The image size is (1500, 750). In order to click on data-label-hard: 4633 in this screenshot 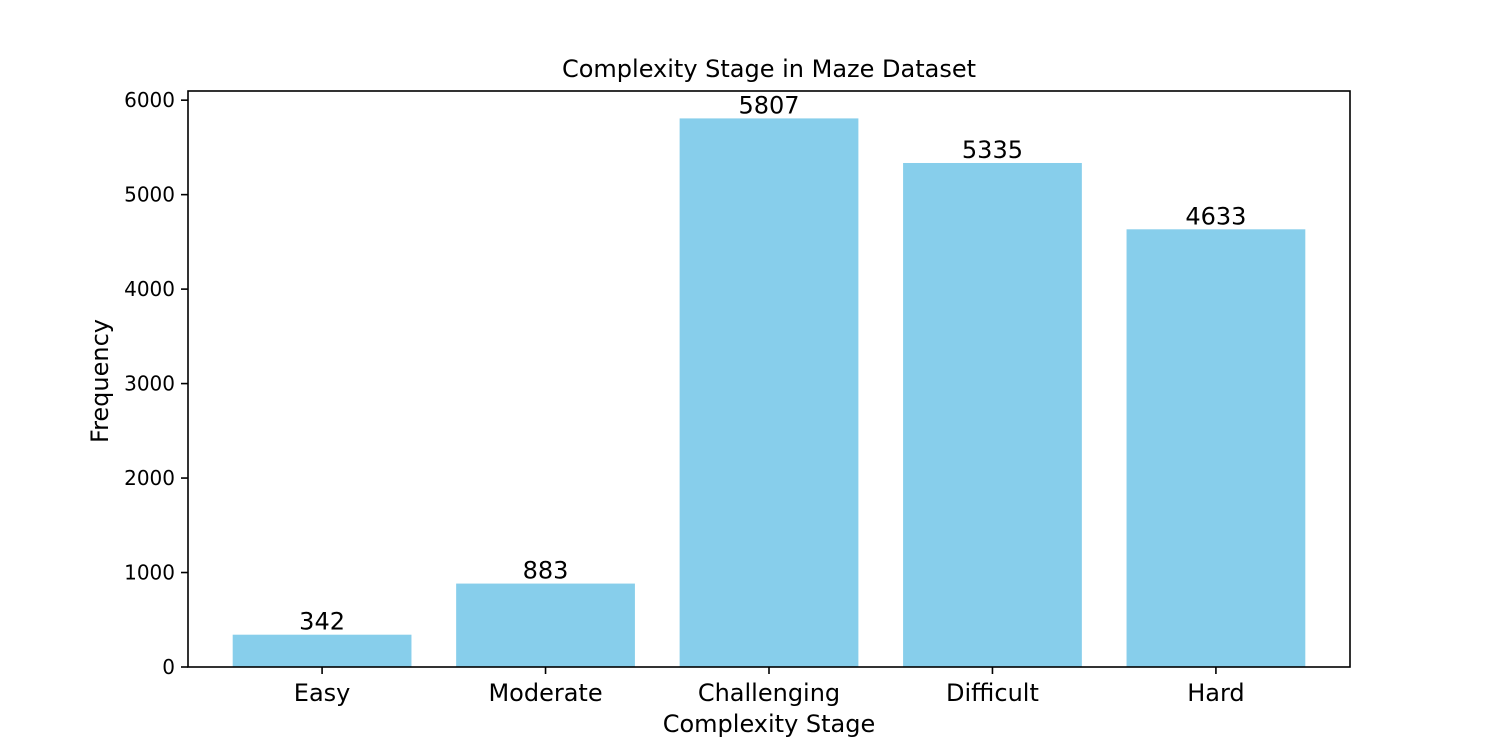, I will do `click(1215, 216)`.